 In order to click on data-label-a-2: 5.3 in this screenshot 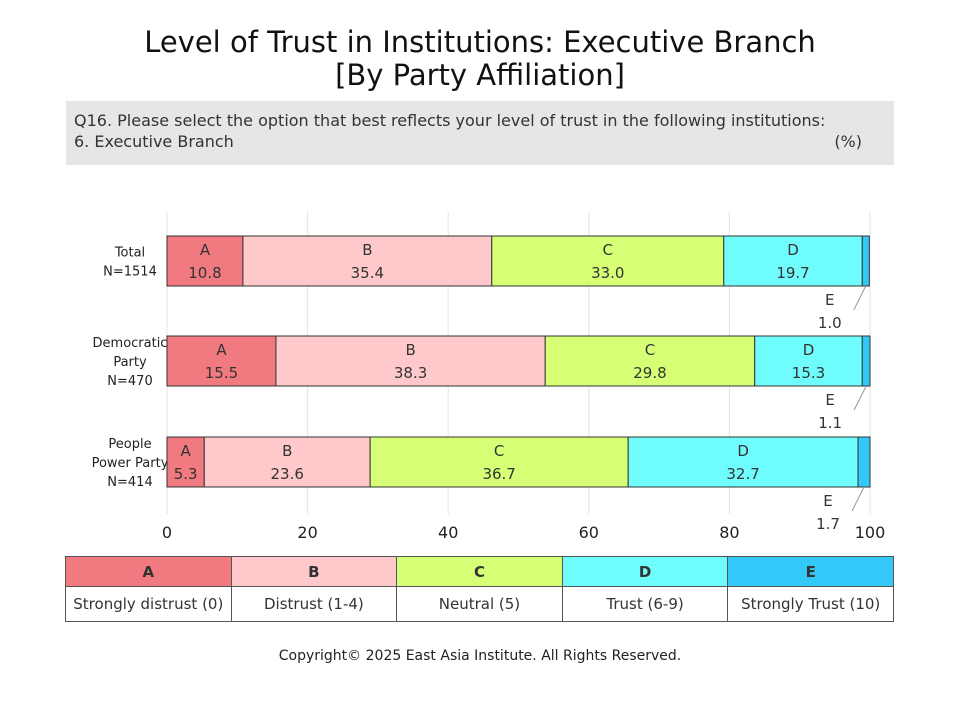, I will do `click(186, 474)`.